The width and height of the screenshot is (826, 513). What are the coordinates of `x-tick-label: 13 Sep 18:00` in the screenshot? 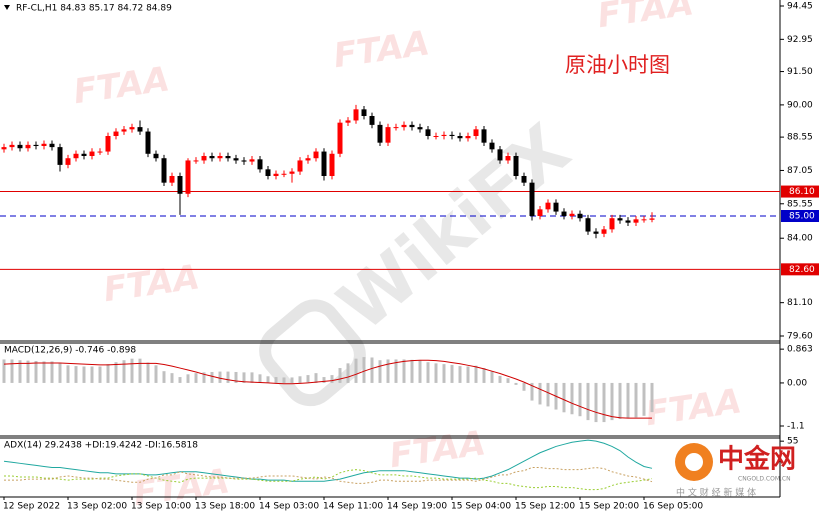 It's located at (225, 507).